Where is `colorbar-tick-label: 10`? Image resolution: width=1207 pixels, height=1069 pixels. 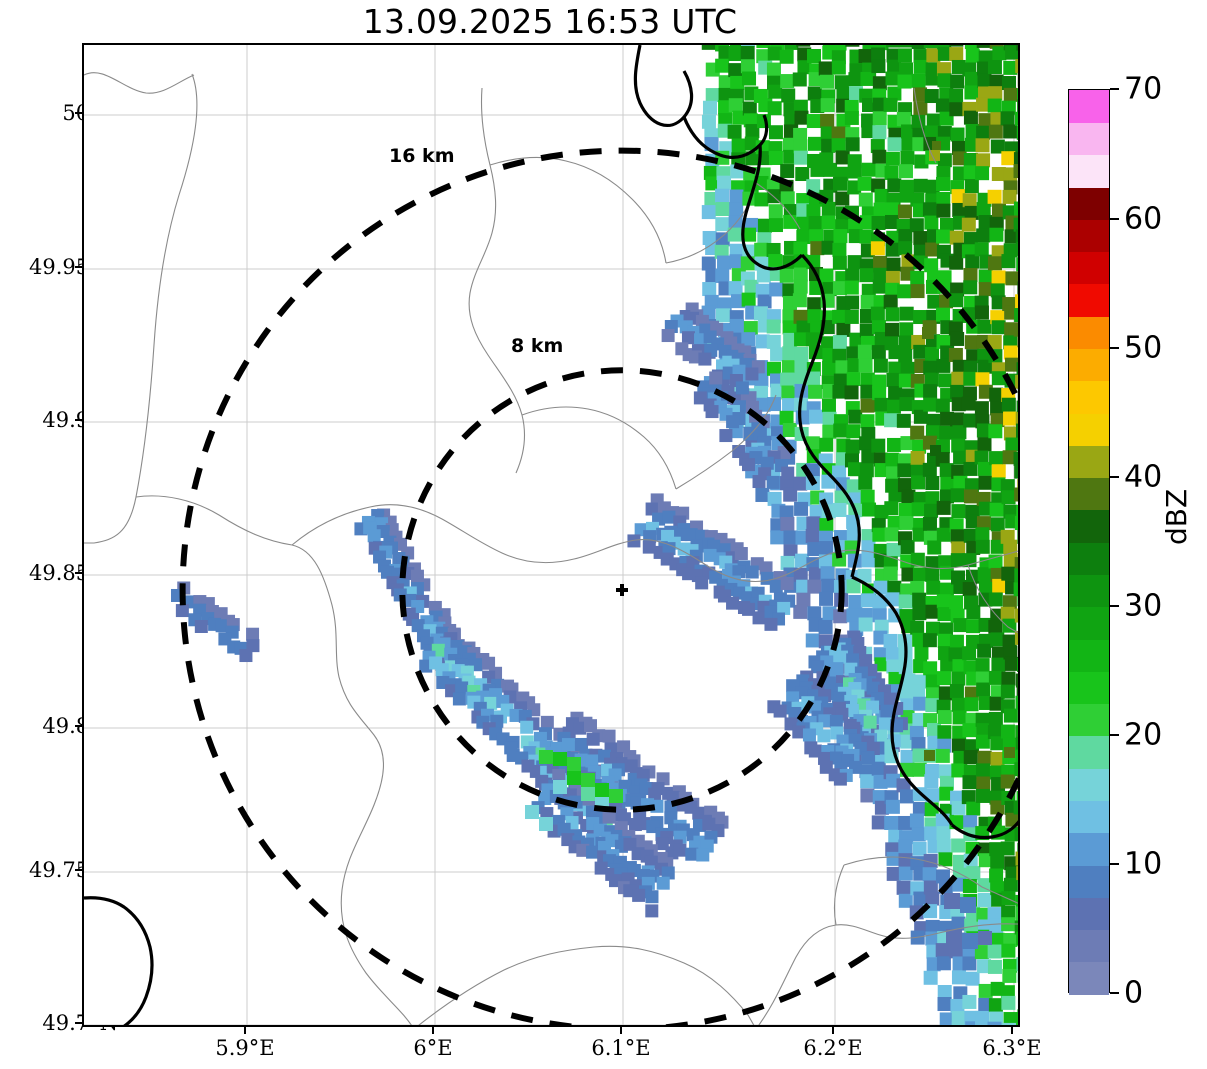
colorbar-tick-label: 10 is located at coordinates (1143, 864).